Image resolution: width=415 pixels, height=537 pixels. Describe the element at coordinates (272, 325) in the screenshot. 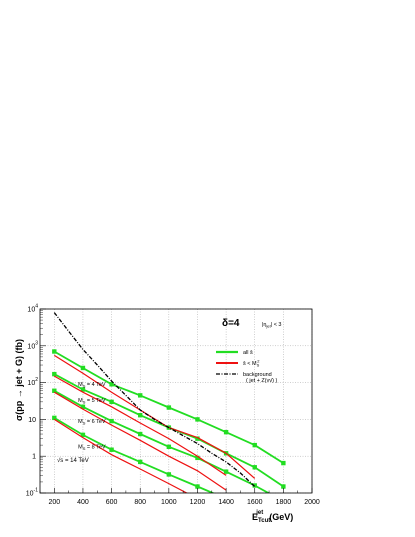

I see `eta-cut-label: |ηjet| < 3` at that location.